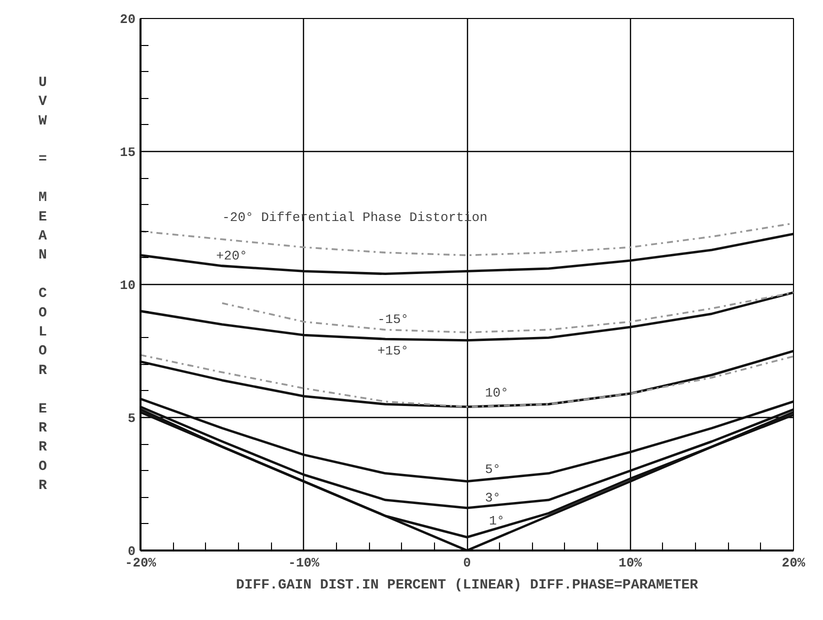 The image size is (823, 620). Describe the element at coordinates (493, 469) in the screenshot. I see `annotation: 5°` at that location.